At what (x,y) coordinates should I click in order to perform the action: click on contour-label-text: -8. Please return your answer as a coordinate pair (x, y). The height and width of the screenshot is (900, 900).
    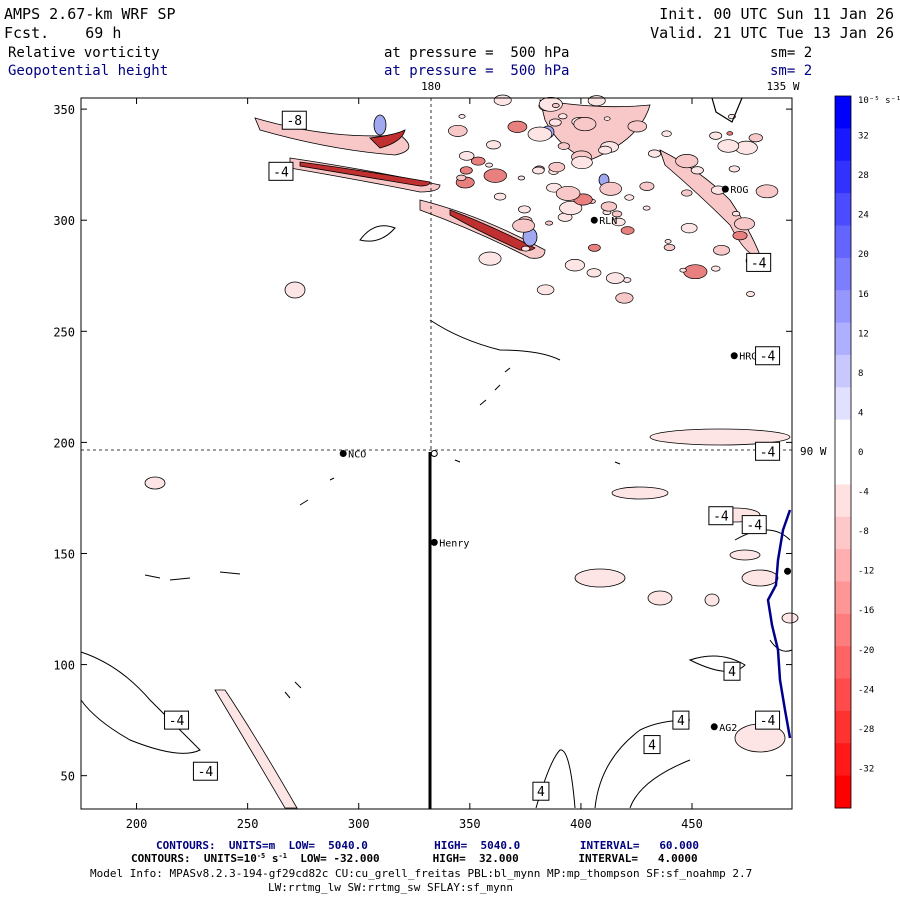
    Looking at the image, I should click on (294, 121).